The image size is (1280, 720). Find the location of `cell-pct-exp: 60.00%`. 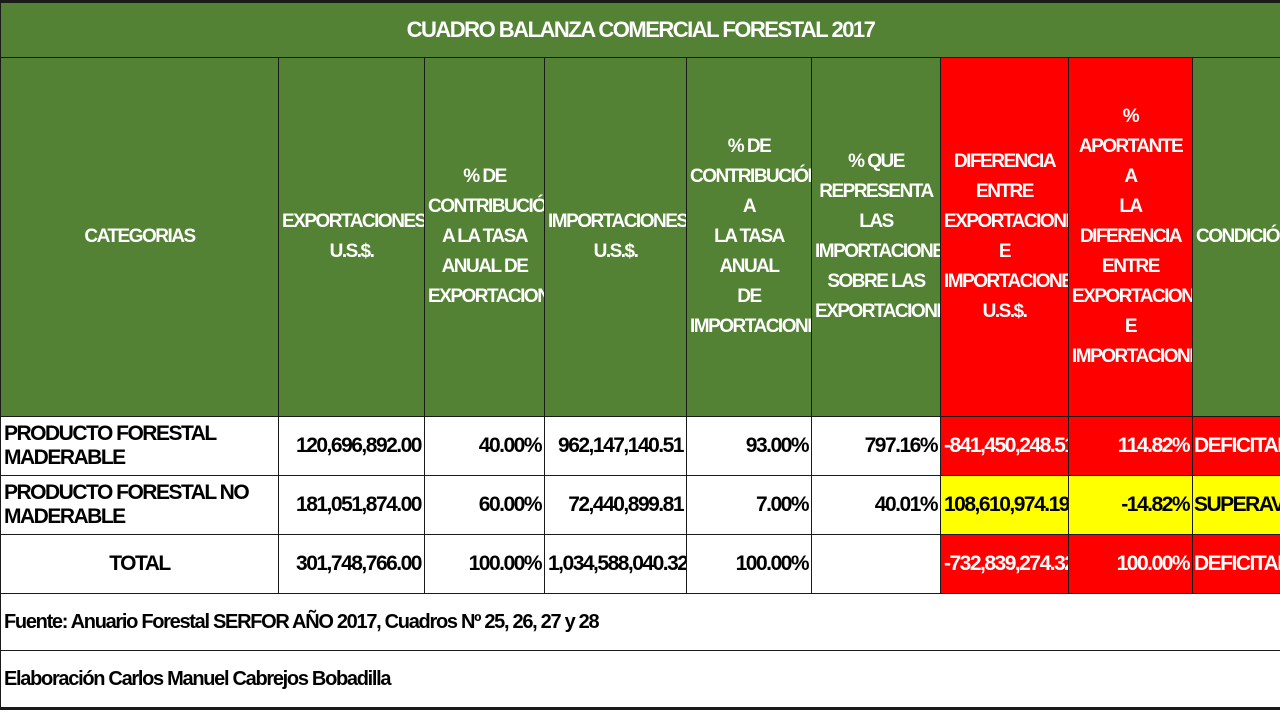

cell-pct-exp: 60.00% is located at coordinates (484, 505).